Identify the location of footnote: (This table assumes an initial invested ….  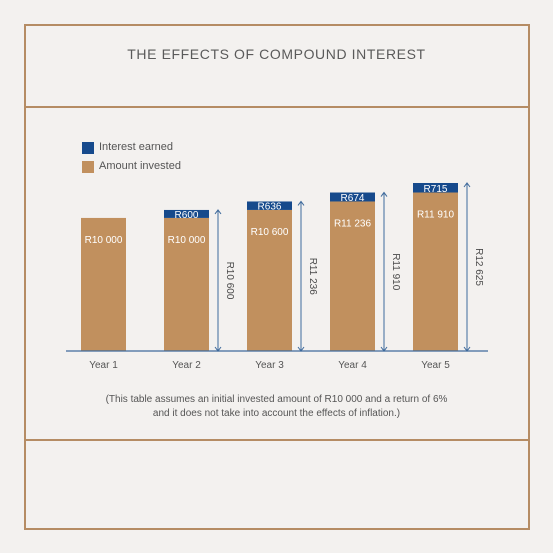
(276, 407).